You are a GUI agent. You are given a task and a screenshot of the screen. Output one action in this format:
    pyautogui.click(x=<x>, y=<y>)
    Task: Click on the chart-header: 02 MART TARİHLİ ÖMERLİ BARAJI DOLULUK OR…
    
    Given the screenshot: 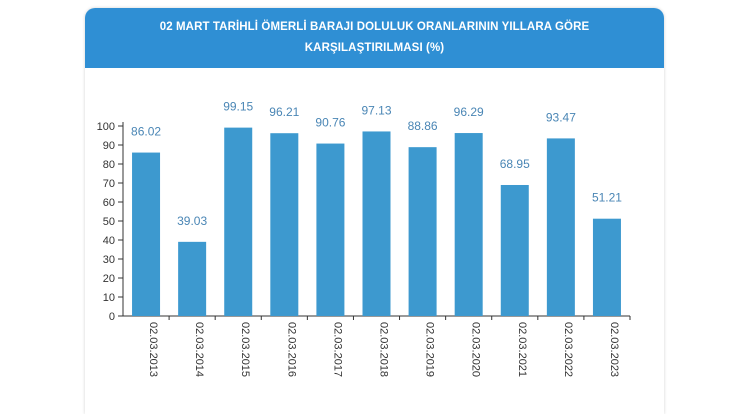 What is the action you would take?
    pyautogui.click(x=374, y=38)
    